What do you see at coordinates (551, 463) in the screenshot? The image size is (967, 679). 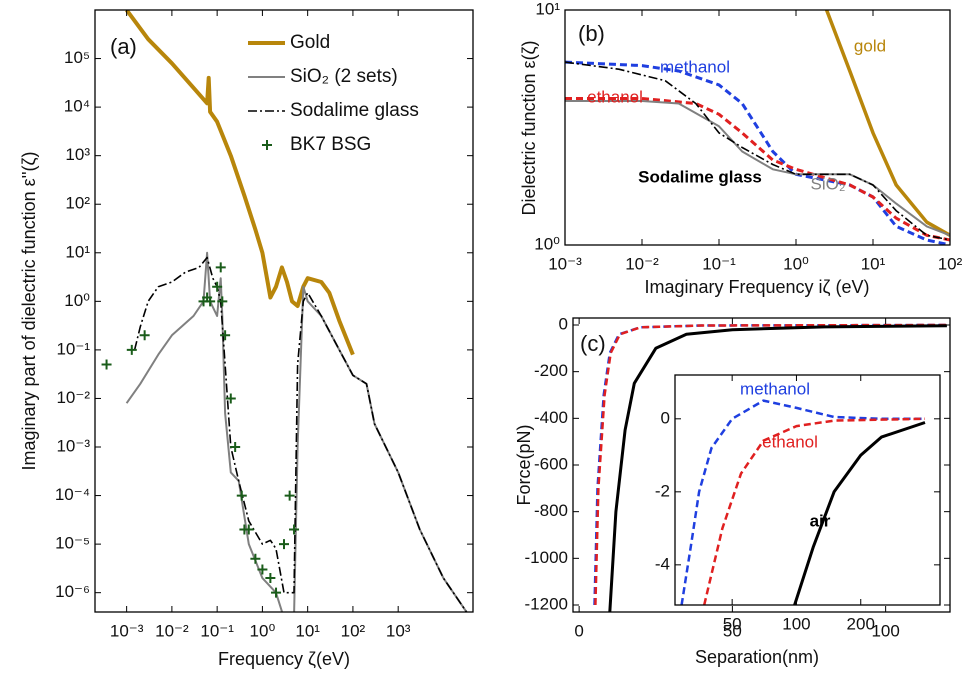 I see `y-tick-label: -600` at bounding box center [551, 463].